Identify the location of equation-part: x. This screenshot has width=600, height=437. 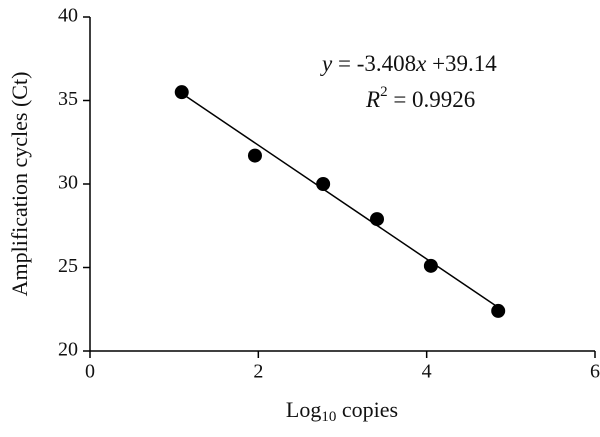
(421, 63).